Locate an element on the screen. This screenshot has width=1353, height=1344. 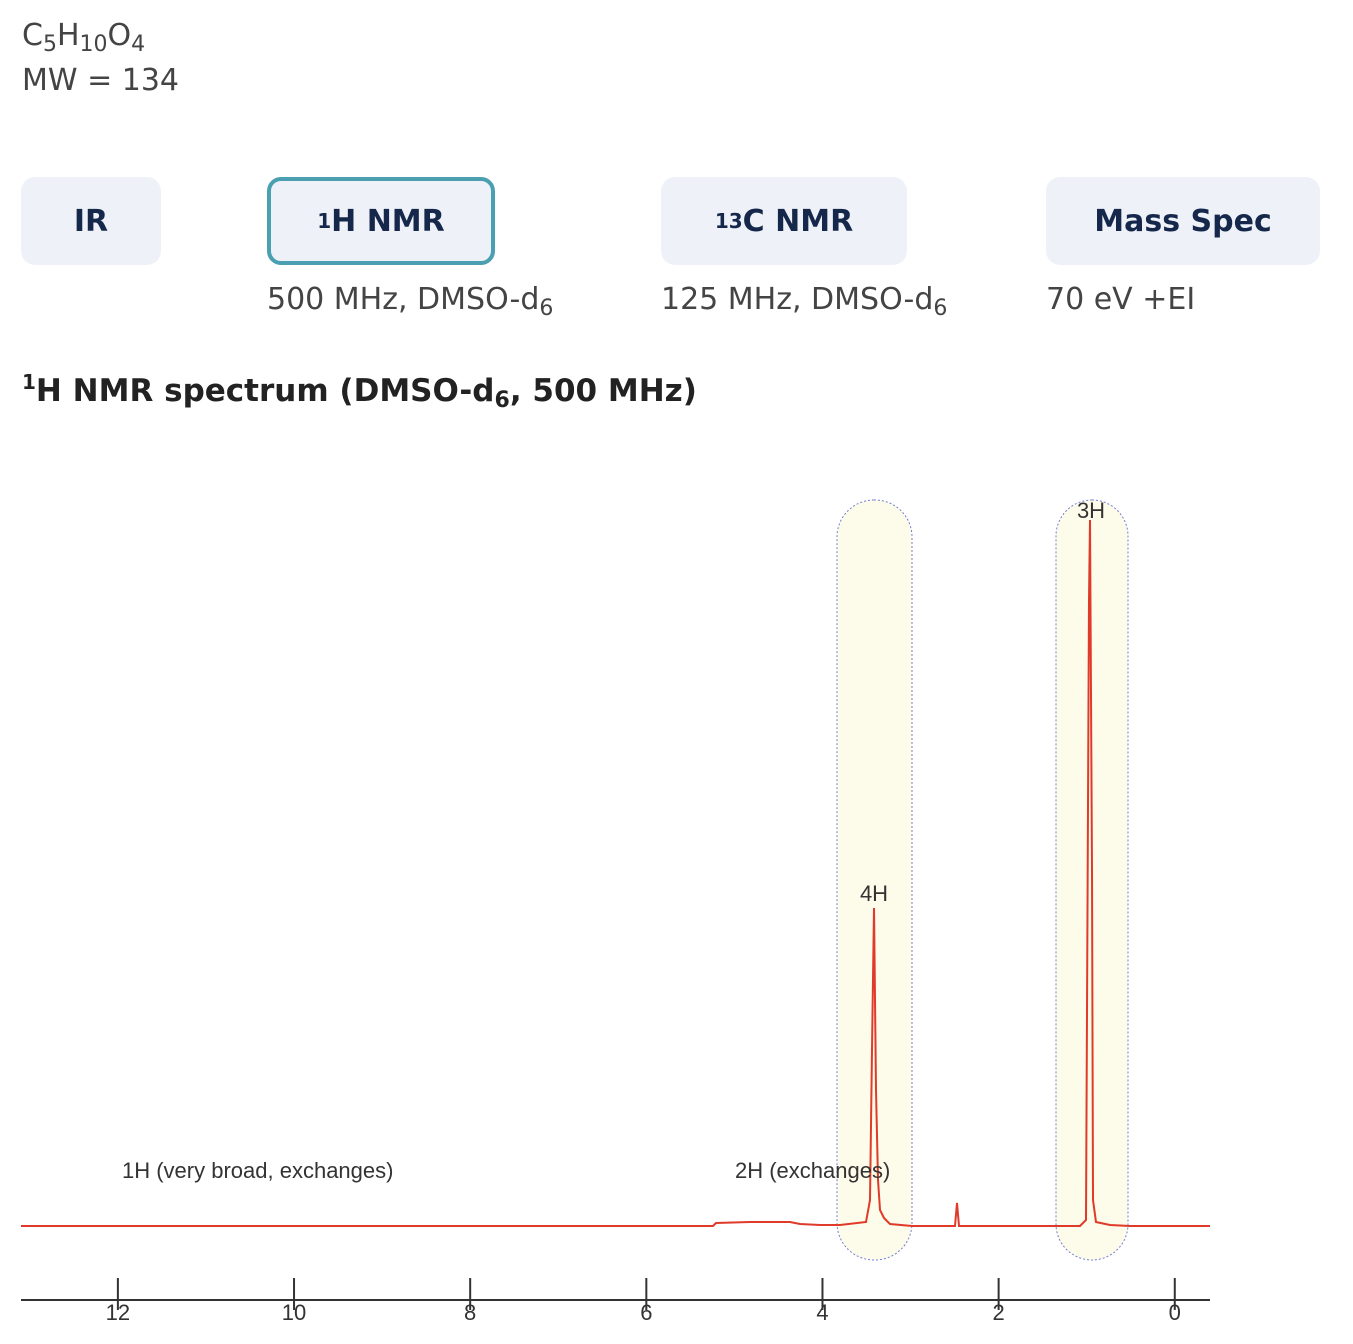
x-tick-label: 2 is located at coordinates (998, 1312).